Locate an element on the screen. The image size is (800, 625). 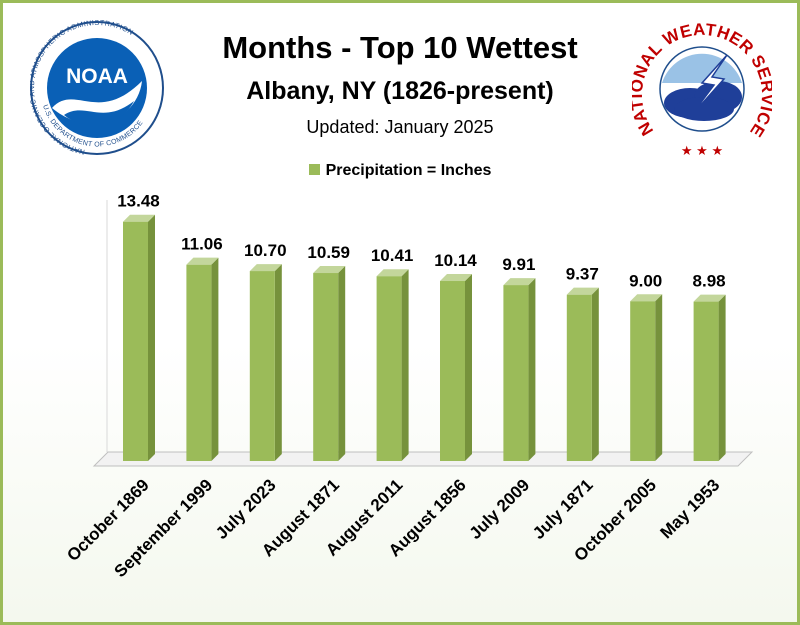
lightning-bolt-icon is located at coordinates (708, 86).